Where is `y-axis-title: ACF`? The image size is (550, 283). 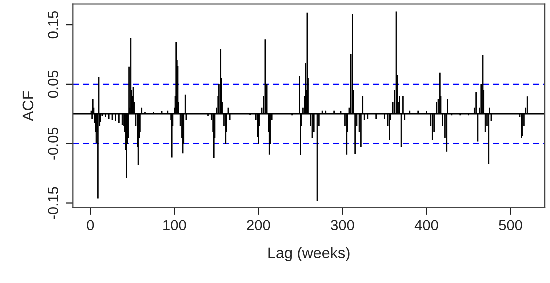 y-axis-title: ACF is located at coordinates (28, 106).